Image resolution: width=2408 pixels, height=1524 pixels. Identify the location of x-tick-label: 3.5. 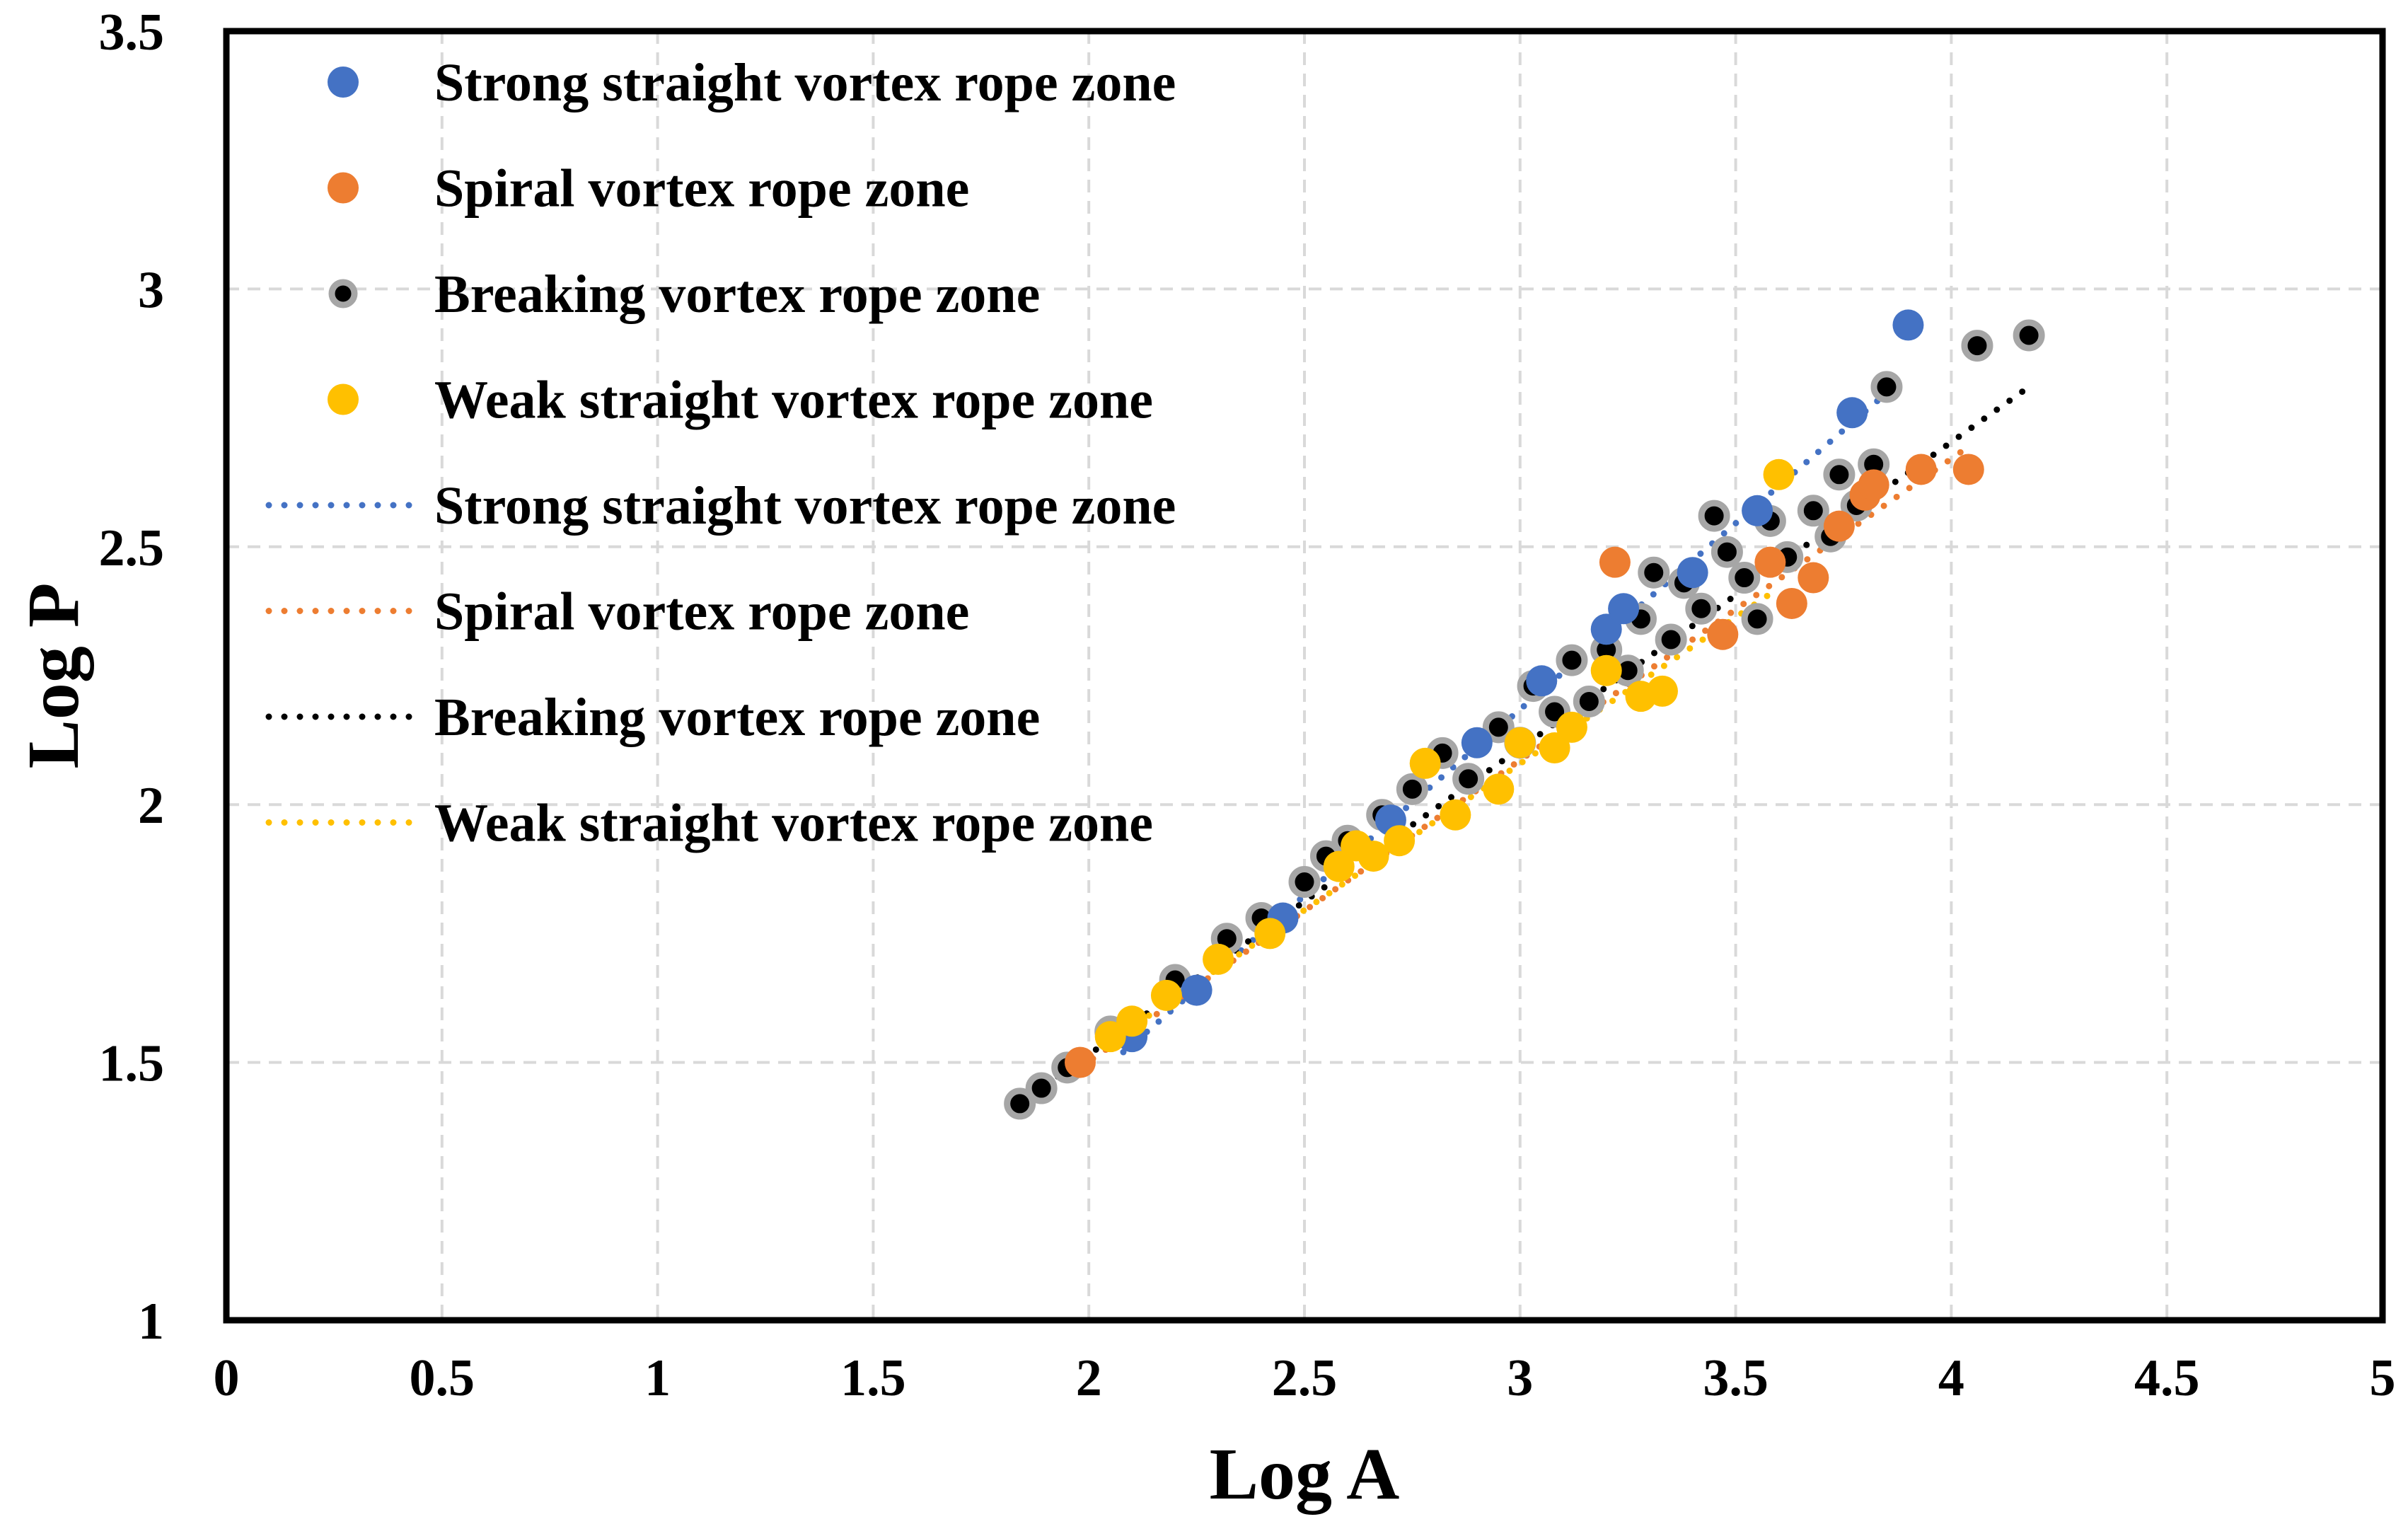
(1736, 1378).